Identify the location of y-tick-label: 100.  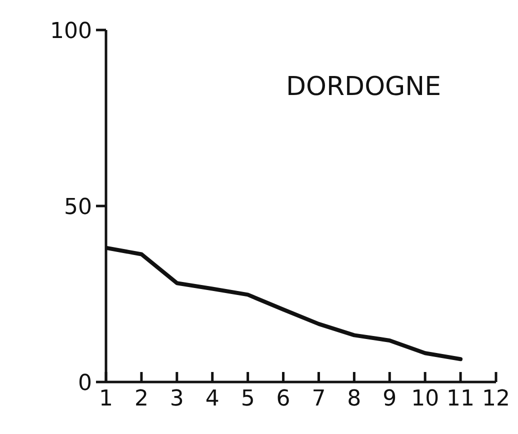
(71, 31).